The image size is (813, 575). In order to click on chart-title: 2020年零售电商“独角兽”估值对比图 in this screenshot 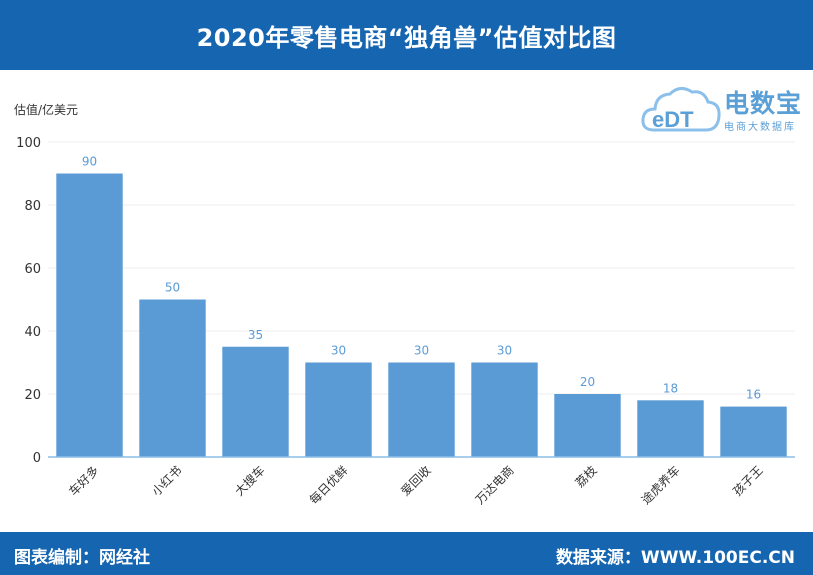, I will do `click(406, 37)`.